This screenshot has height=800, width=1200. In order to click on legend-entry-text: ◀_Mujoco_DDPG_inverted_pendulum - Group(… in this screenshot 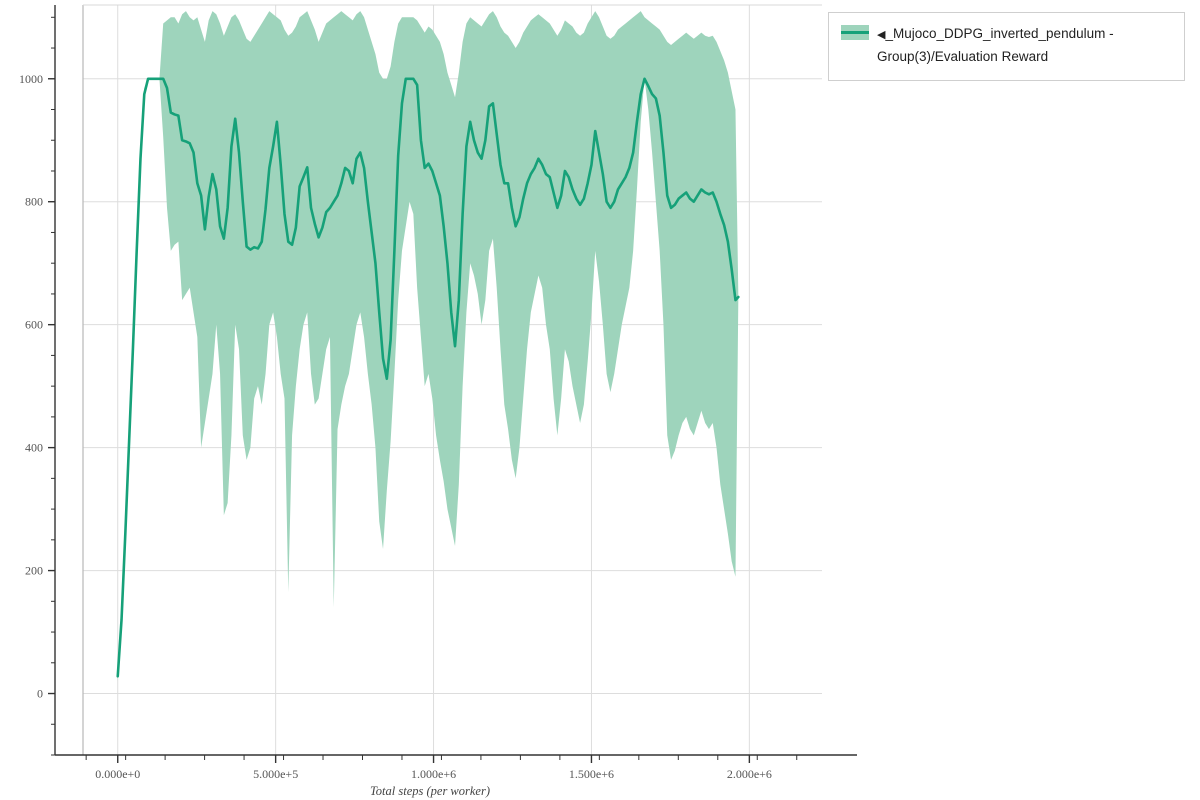, I will do `click(1024, 45)`.